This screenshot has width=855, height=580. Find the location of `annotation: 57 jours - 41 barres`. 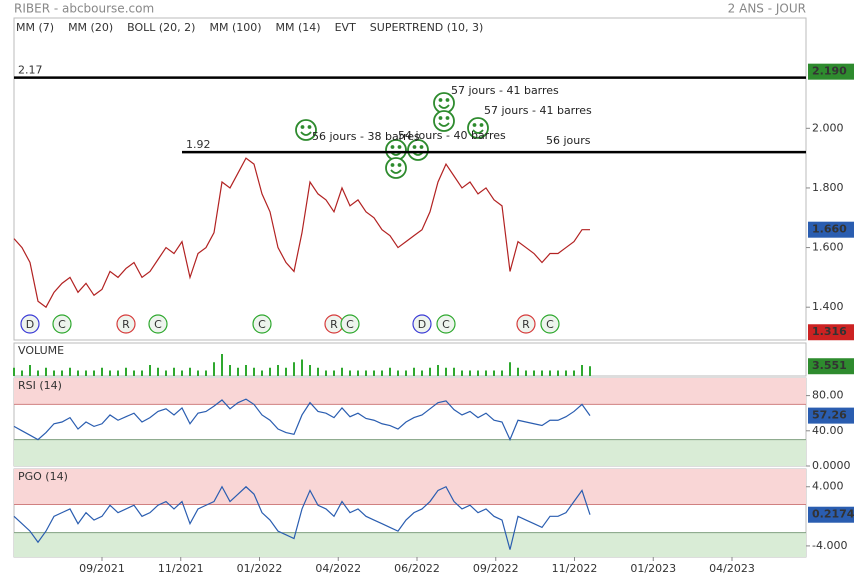

annotation: 57 jours - 41 barres is located at coordinates (505, 90).